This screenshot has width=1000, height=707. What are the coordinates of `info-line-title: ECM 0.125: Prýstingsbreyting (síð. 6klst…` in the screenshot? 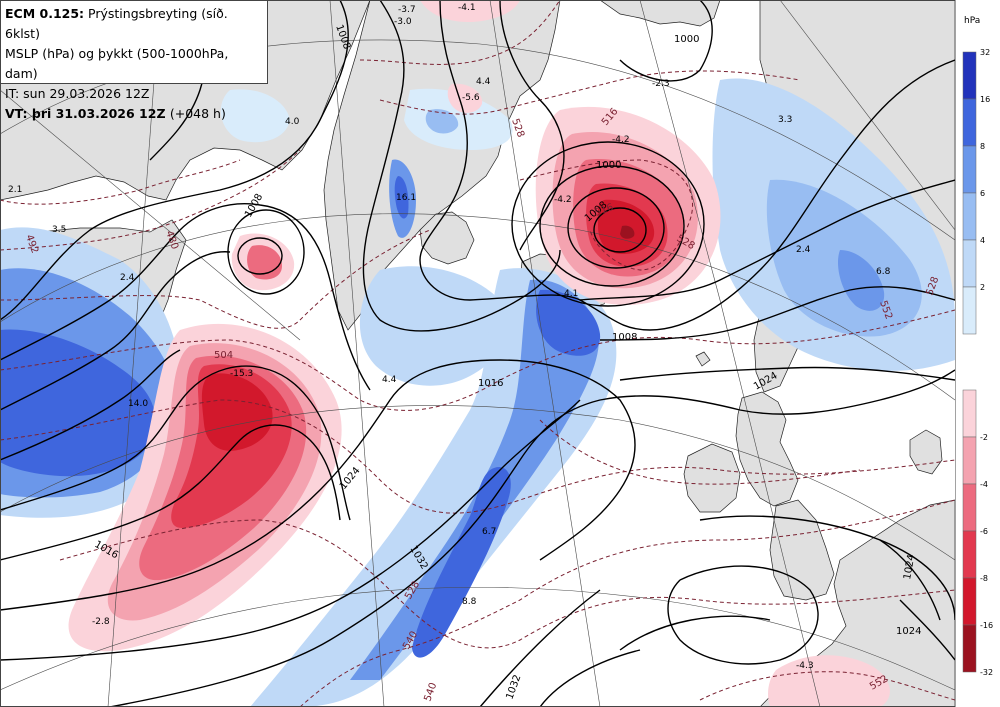 It's located at (134, 24).